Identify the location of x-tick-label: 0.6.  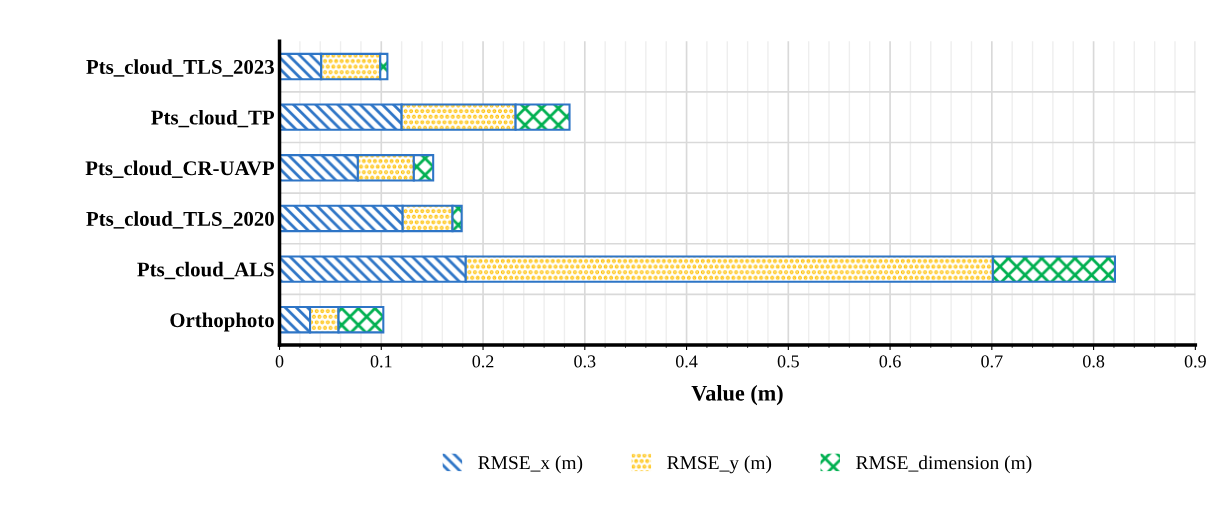
(890, 361).